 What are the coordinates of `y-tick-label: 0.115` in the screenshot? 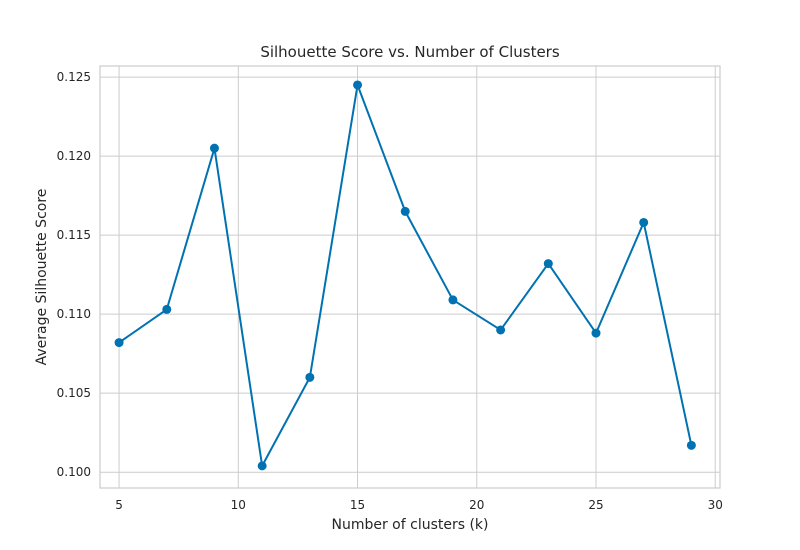 It's located at (74, 235).